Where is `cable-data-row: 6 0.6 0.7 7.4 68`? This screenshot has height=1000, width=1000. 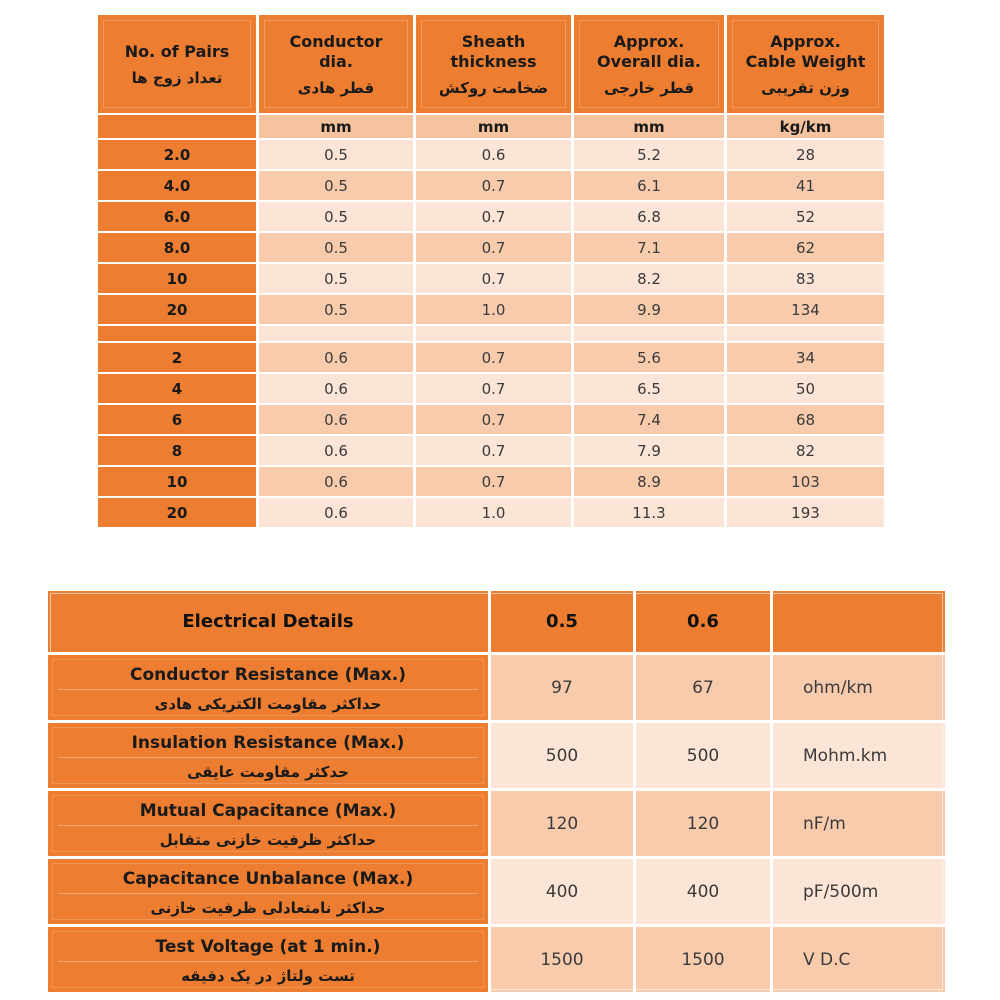 cable-data-row: 6 0.6 0.7 7.4 68 is located at coordinates (491, 419).